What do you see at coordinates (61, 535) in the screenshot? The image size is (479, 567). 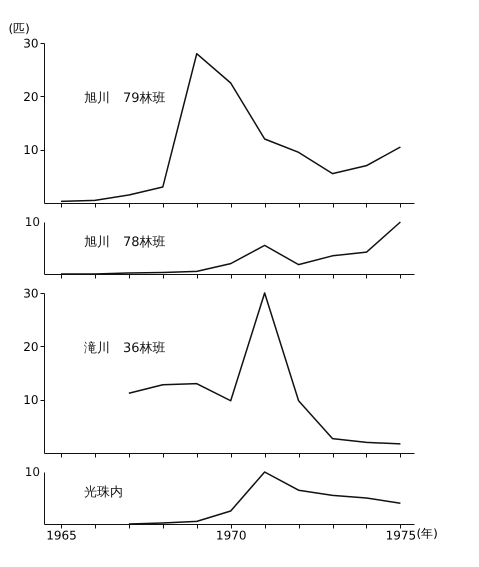 I see `x-tick-label: 1965` at bounding box center [61, 535].